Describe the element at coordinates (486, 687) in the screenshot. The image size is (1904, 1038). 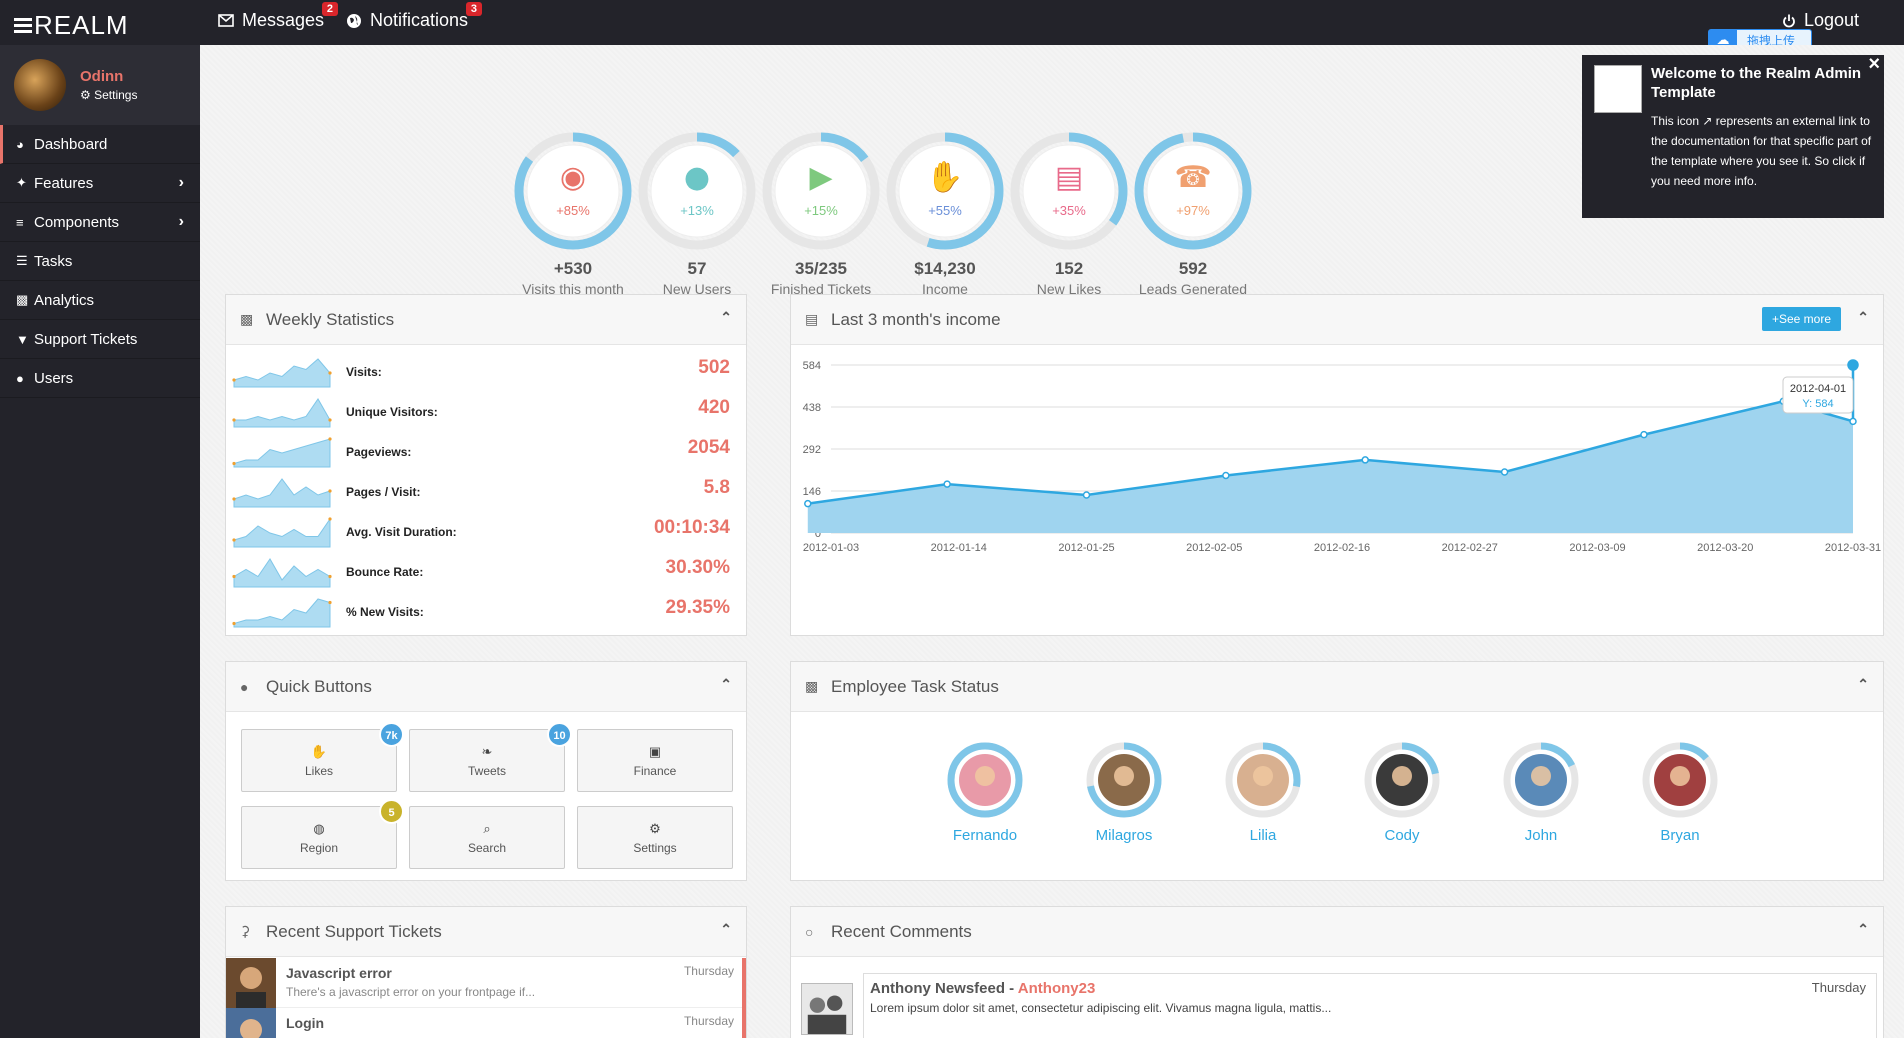
I see `panel-header: ● Quick Buttons ⌃` at that location.